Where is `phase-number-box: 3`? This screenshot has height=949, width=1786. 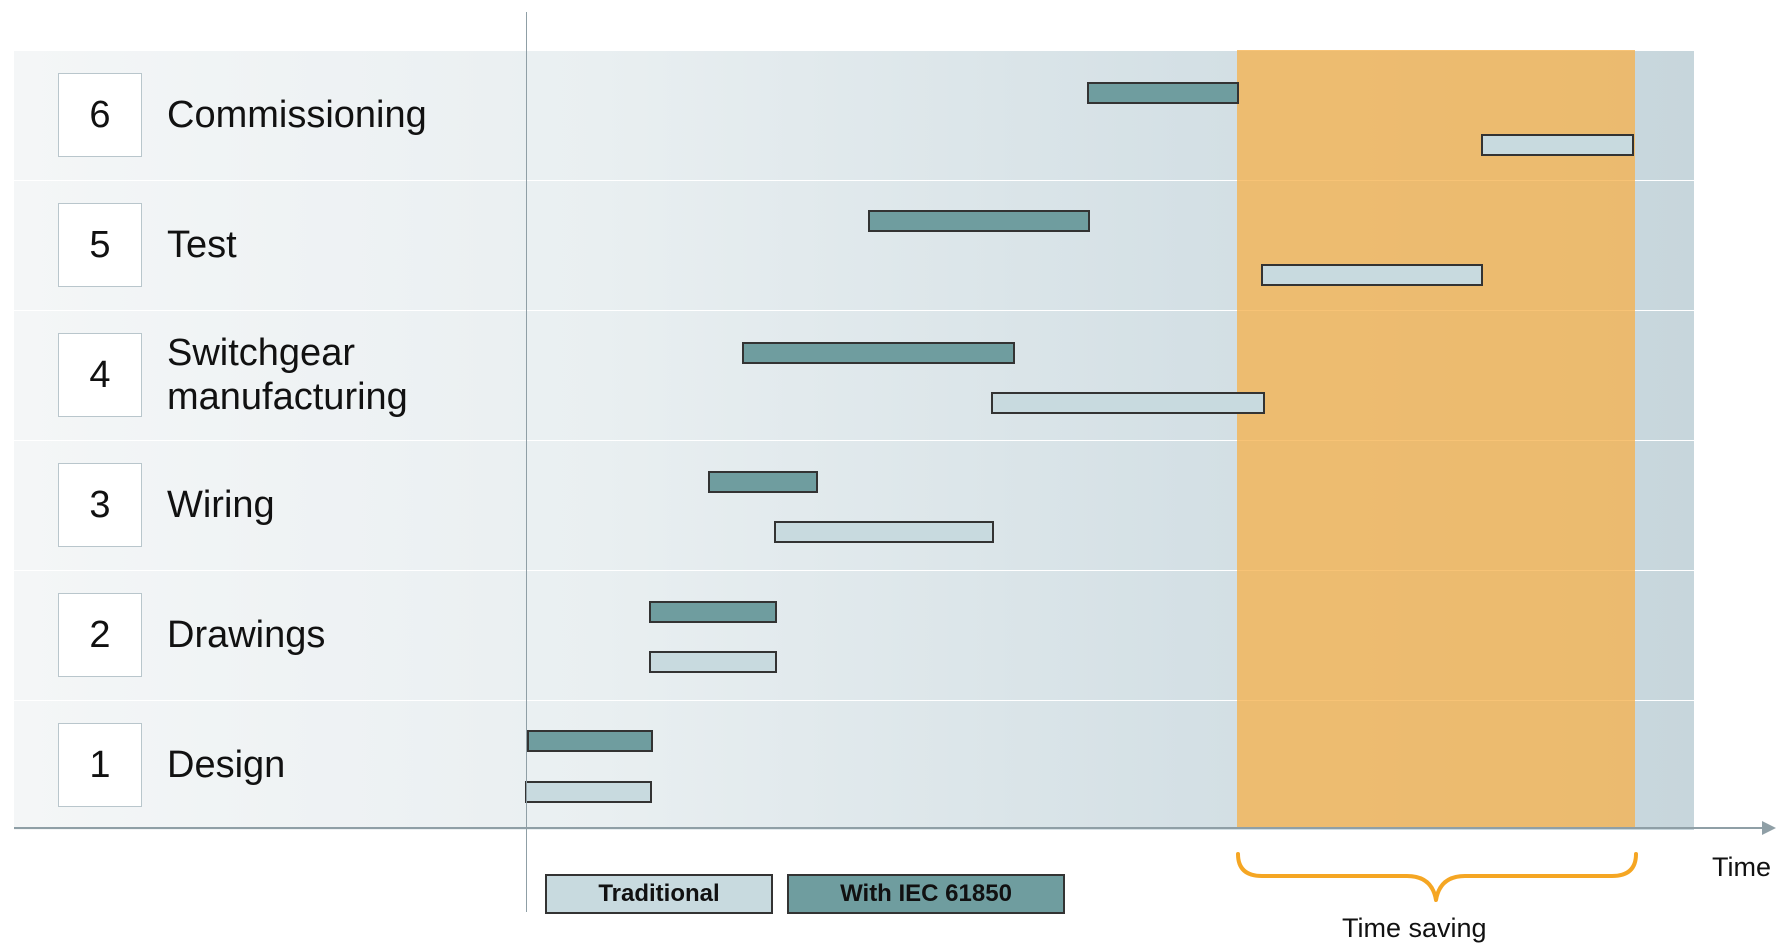 phase-number-box: 3 is located at coordinates (100, 505).